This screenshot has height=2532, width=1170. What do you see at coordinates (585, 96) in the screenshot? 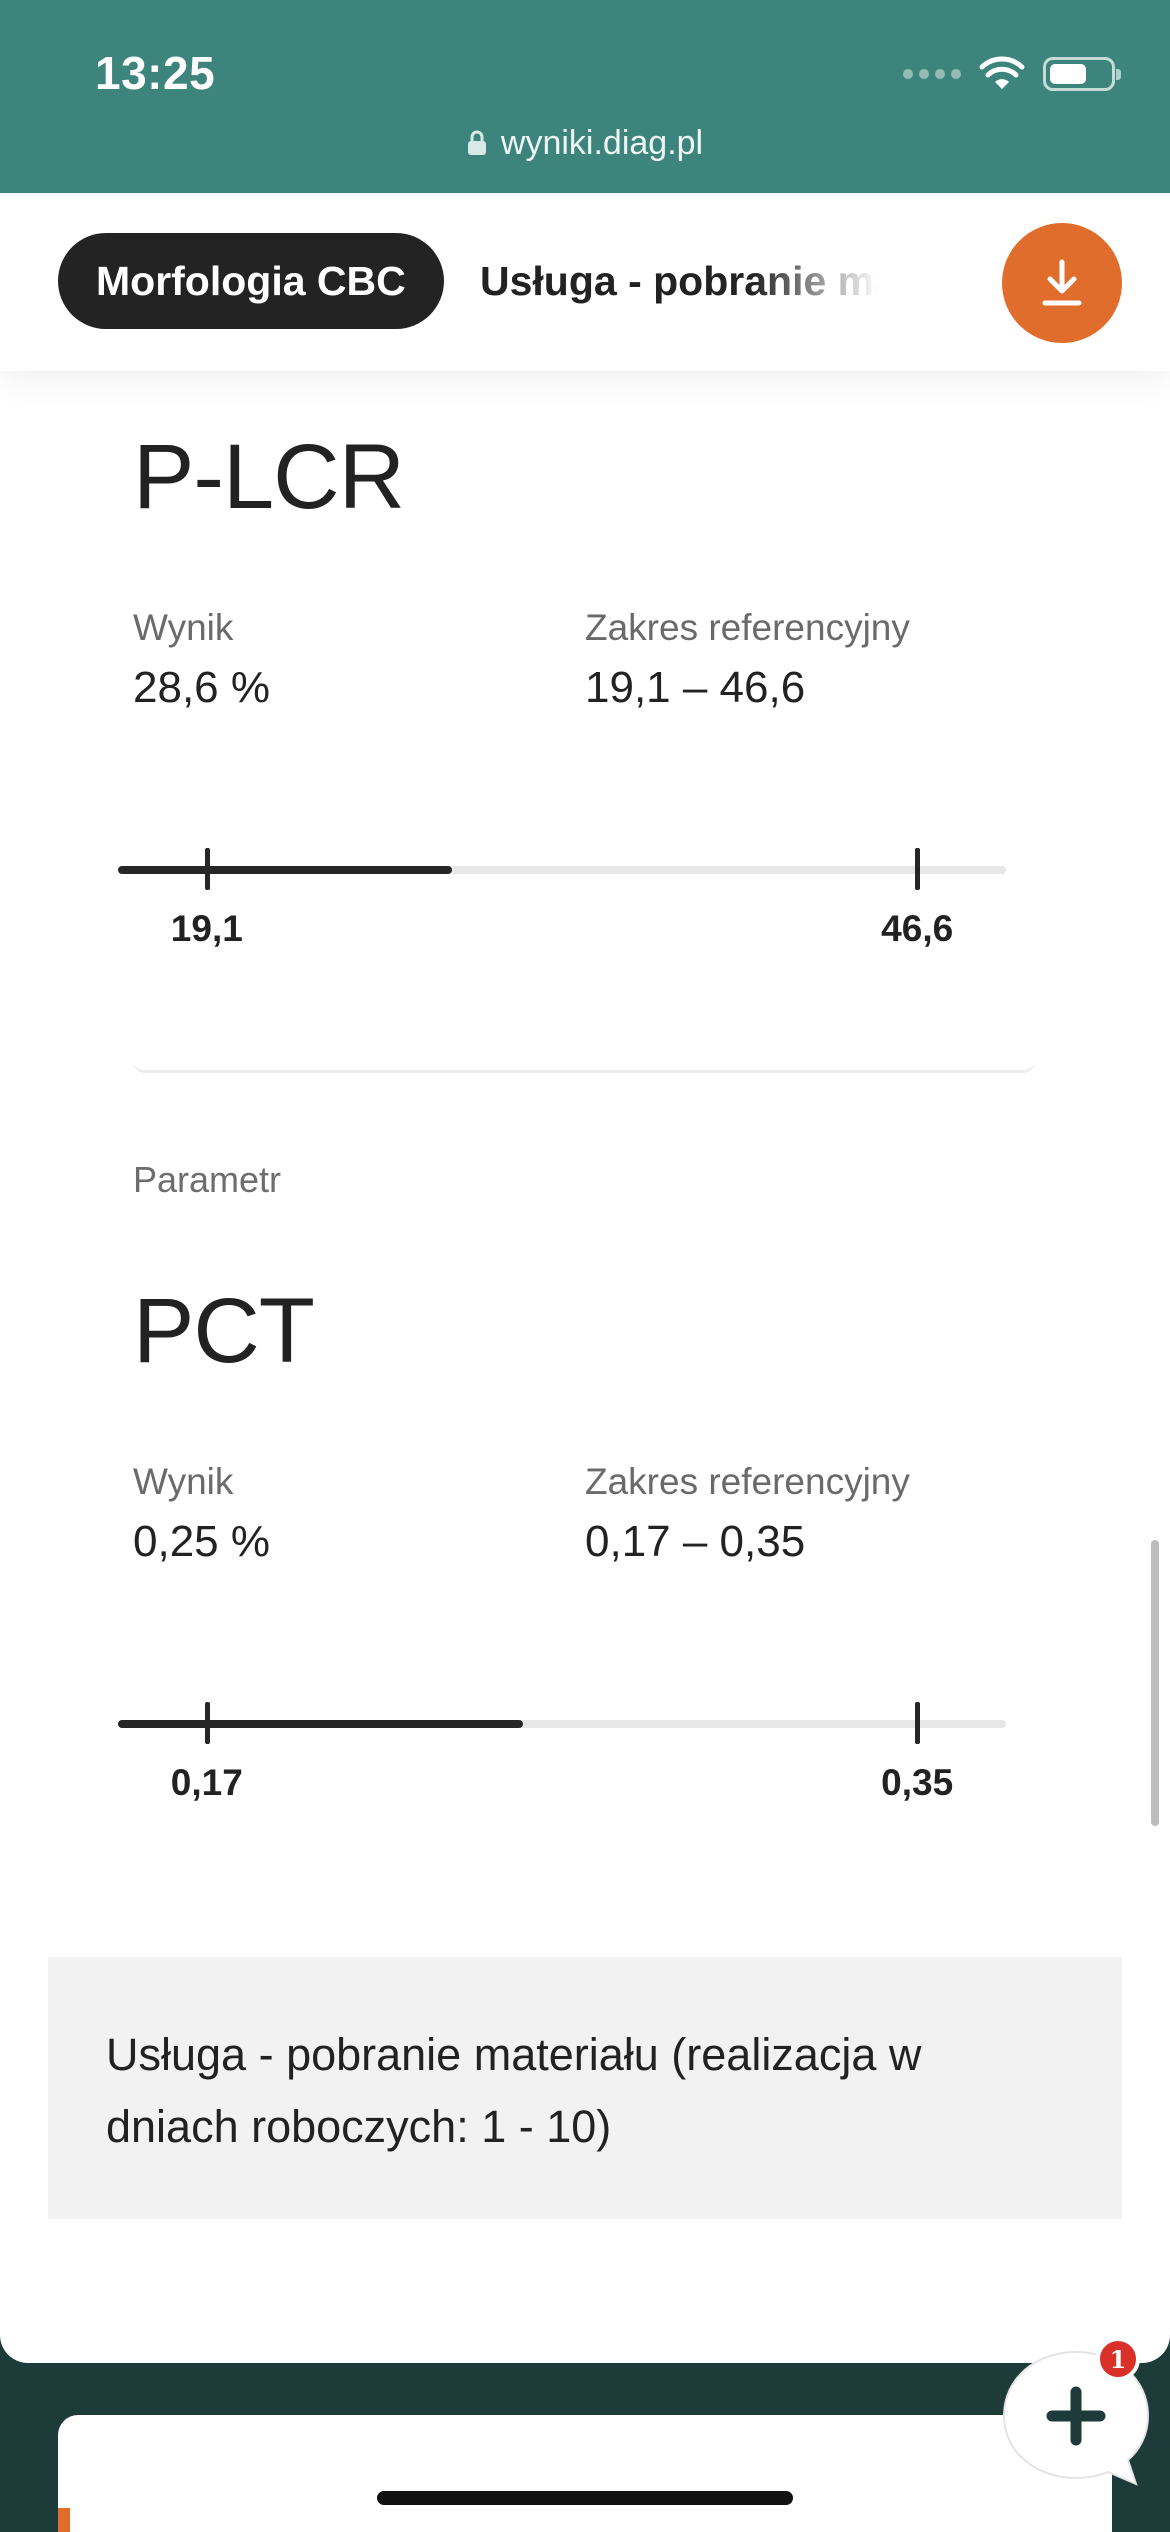
I see `browser-header: 13:25 wyniki.diag.pl` at bounding box center [585, 96].